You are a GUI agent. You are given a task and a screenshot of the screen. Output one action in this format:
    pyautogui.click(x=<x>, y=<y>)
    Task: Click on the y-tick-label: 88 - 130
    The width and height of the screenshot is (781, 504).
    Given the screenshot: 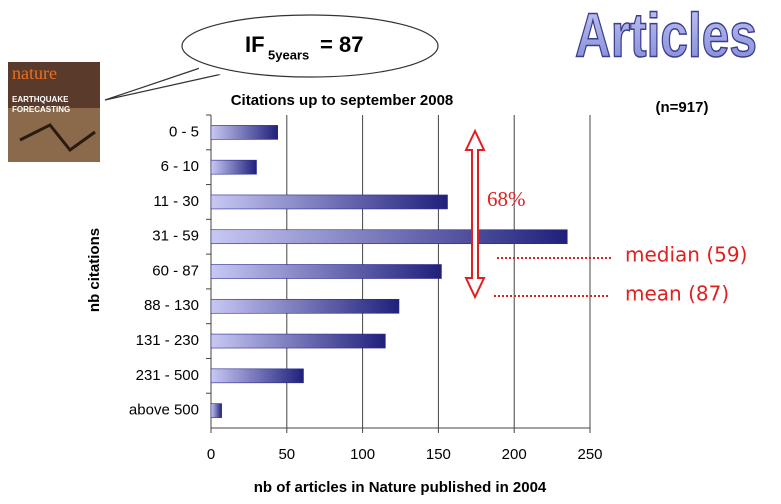 What is the action you would take?
    pyautogui.click(x=171, y=305)
    